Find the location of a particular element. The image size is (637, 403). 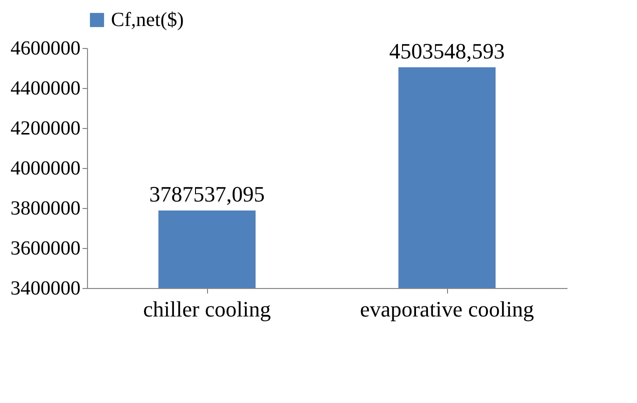

y-tick-label: 4000000 is located at coordinates (45, 169).